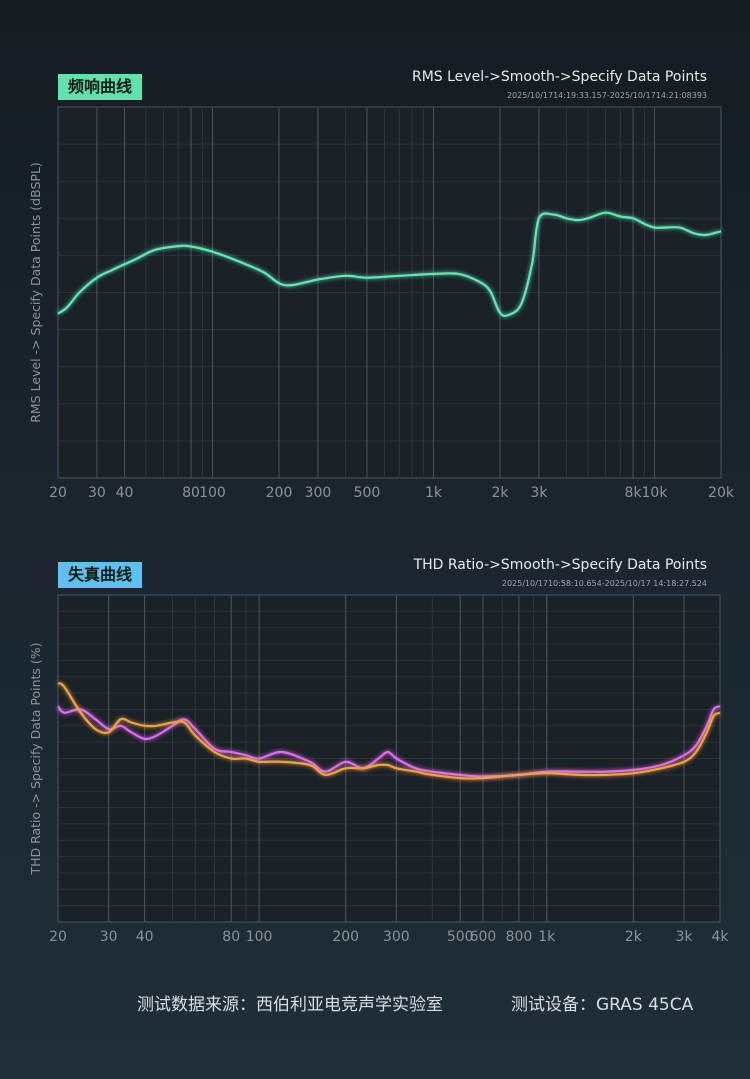  What do you see at coordinates (35, 758) in the screenshot?
I see `y-axis-label: THD Ratio -> Specify Data Points (%)` at bounding box center [35, 758].